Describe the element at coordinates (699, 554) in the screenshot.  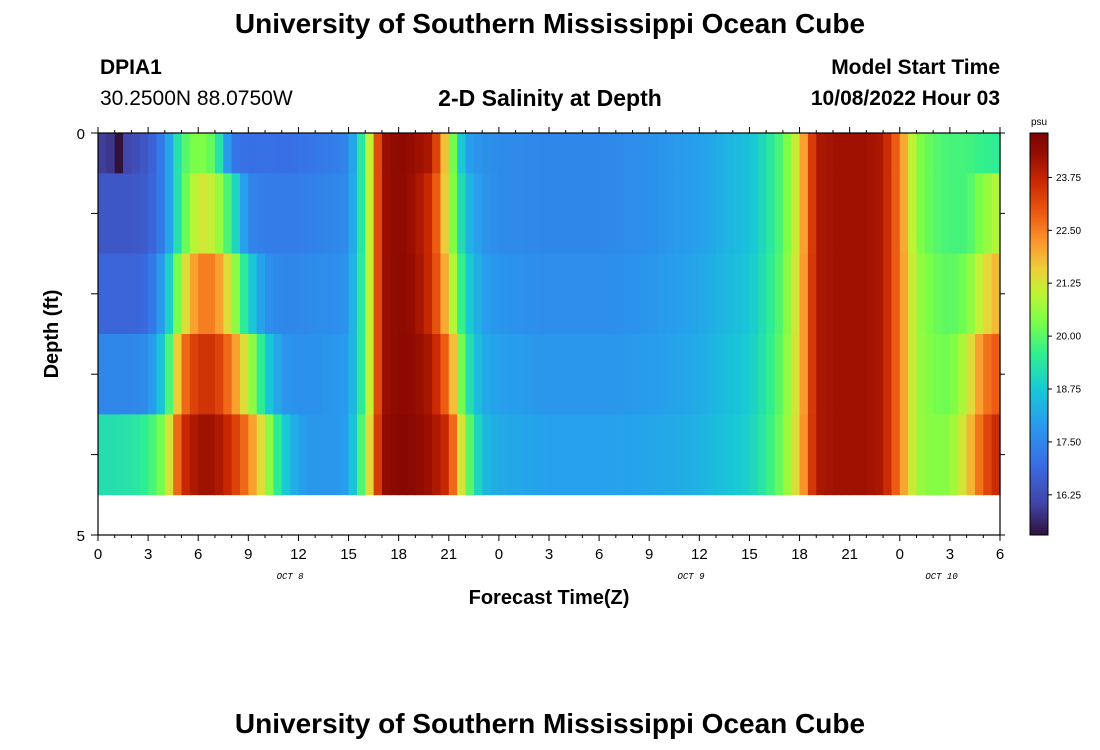
I see `x-tick-label: 12` at that location.